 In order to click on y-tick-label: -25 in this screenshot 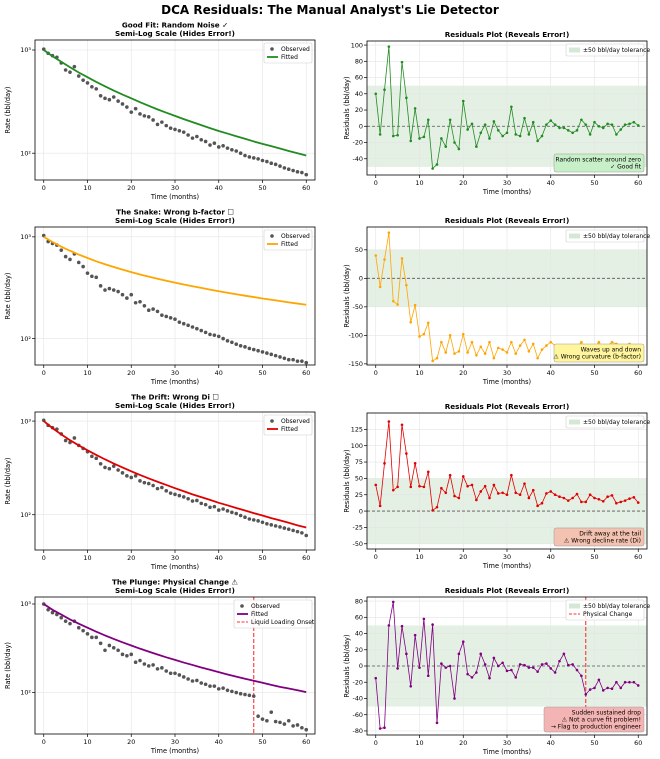, I will do `click(358, 528)`.